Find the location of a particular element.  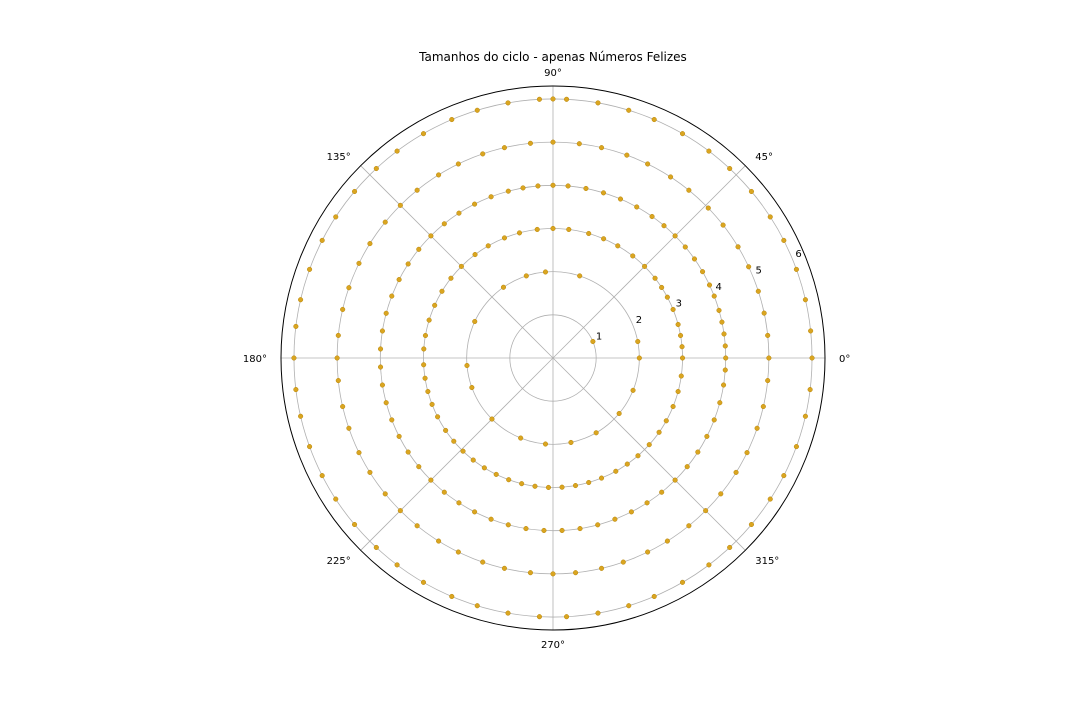

radial-tick-label-3: 3 is located at coordinates (679, 303).